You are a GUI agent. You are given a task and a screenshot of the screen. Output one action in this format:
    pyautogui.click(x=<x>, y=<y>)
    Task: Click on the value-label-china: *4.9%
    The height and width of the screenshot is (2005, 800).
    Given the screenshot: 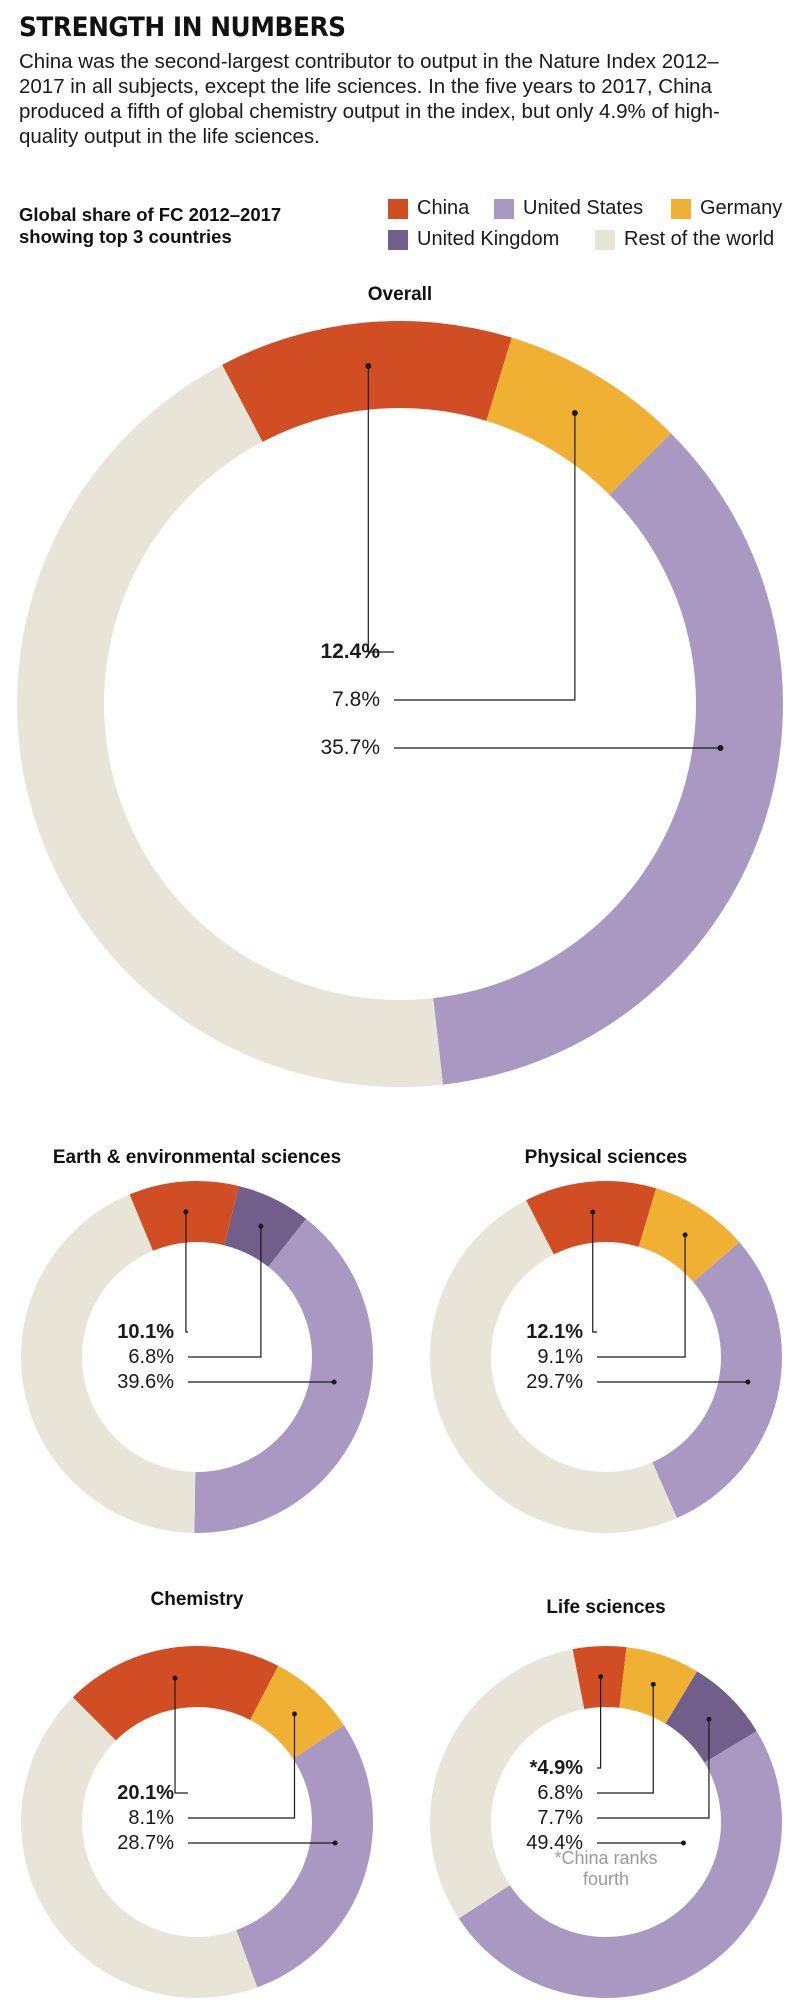 What is the action you would take?
    pyautogui.click(x=557, y=1768)
    